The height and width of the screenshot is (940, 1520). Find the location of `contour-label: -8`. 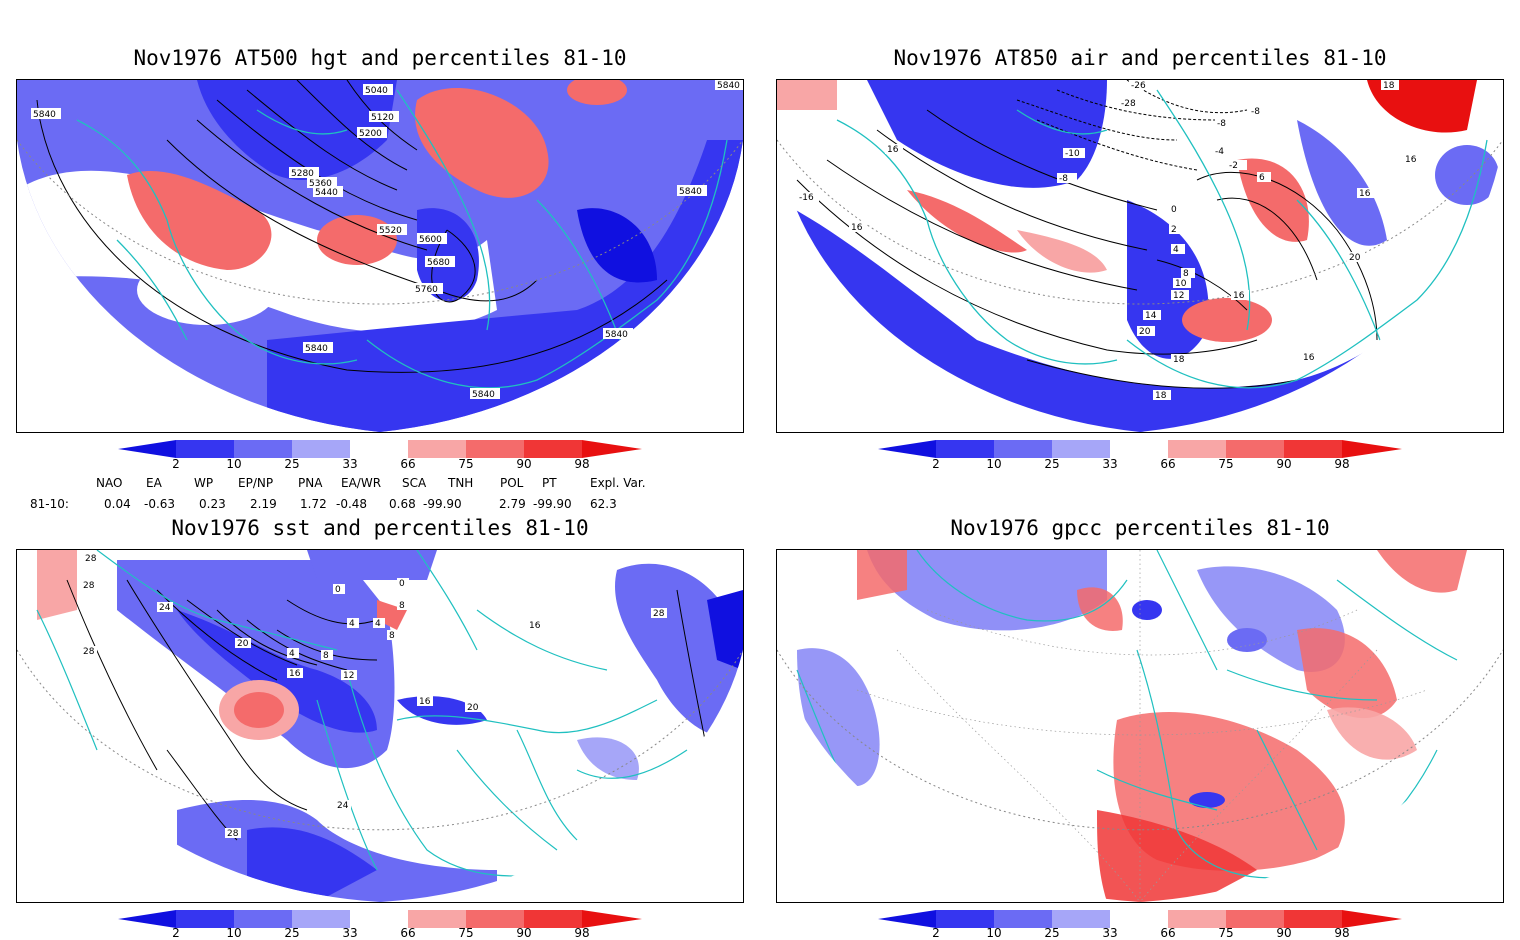

contour-label: -8 is located at coordinates (1221, 124).